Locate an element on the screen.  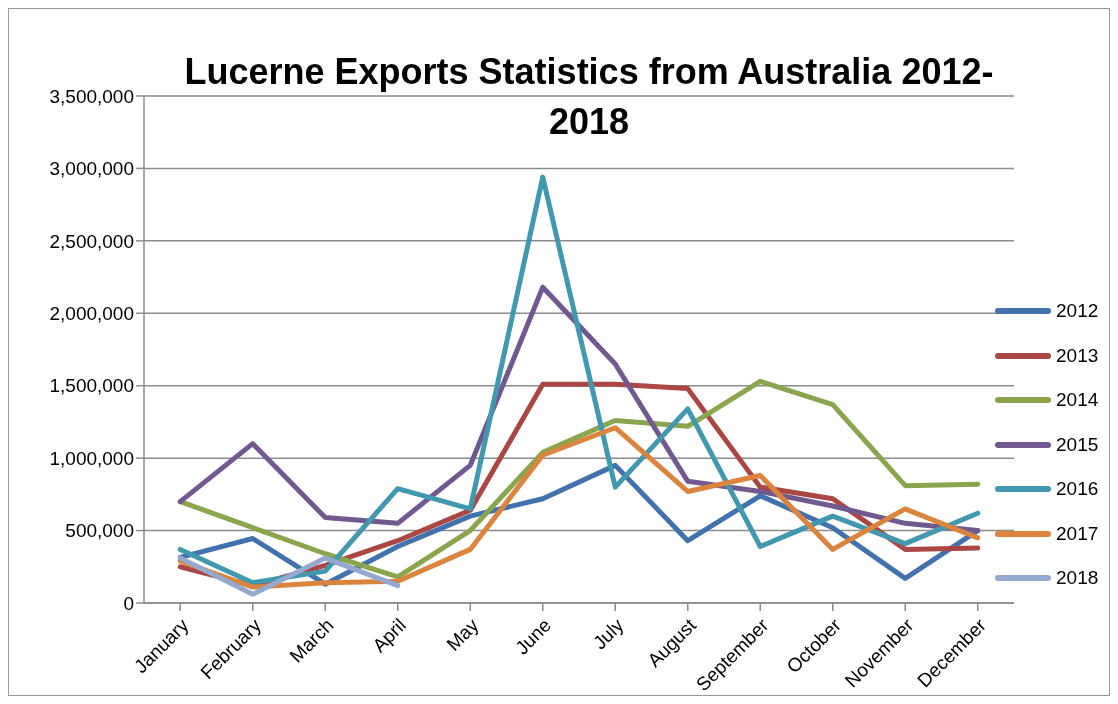
legend-label: 2014 is located at coordinates (1077, 400).